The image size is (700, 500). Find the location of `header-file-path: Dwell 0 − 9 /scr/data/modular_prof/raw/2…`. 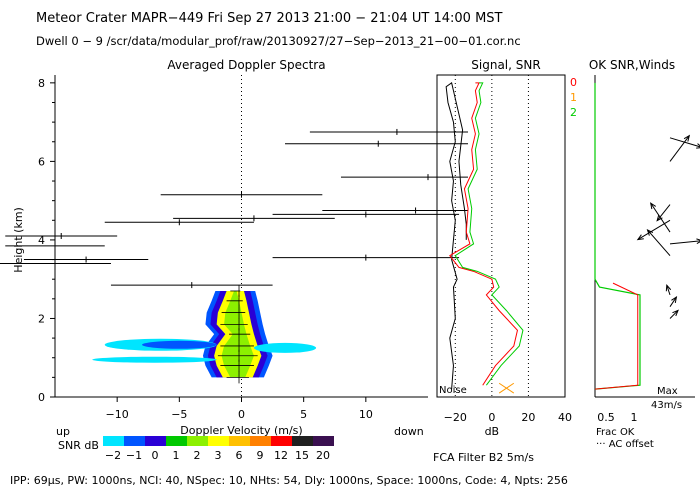

header-file-path: Dwell 0 − 9 /scr/data/modular_prof/raw/2… is located at coordinates (278, 41).